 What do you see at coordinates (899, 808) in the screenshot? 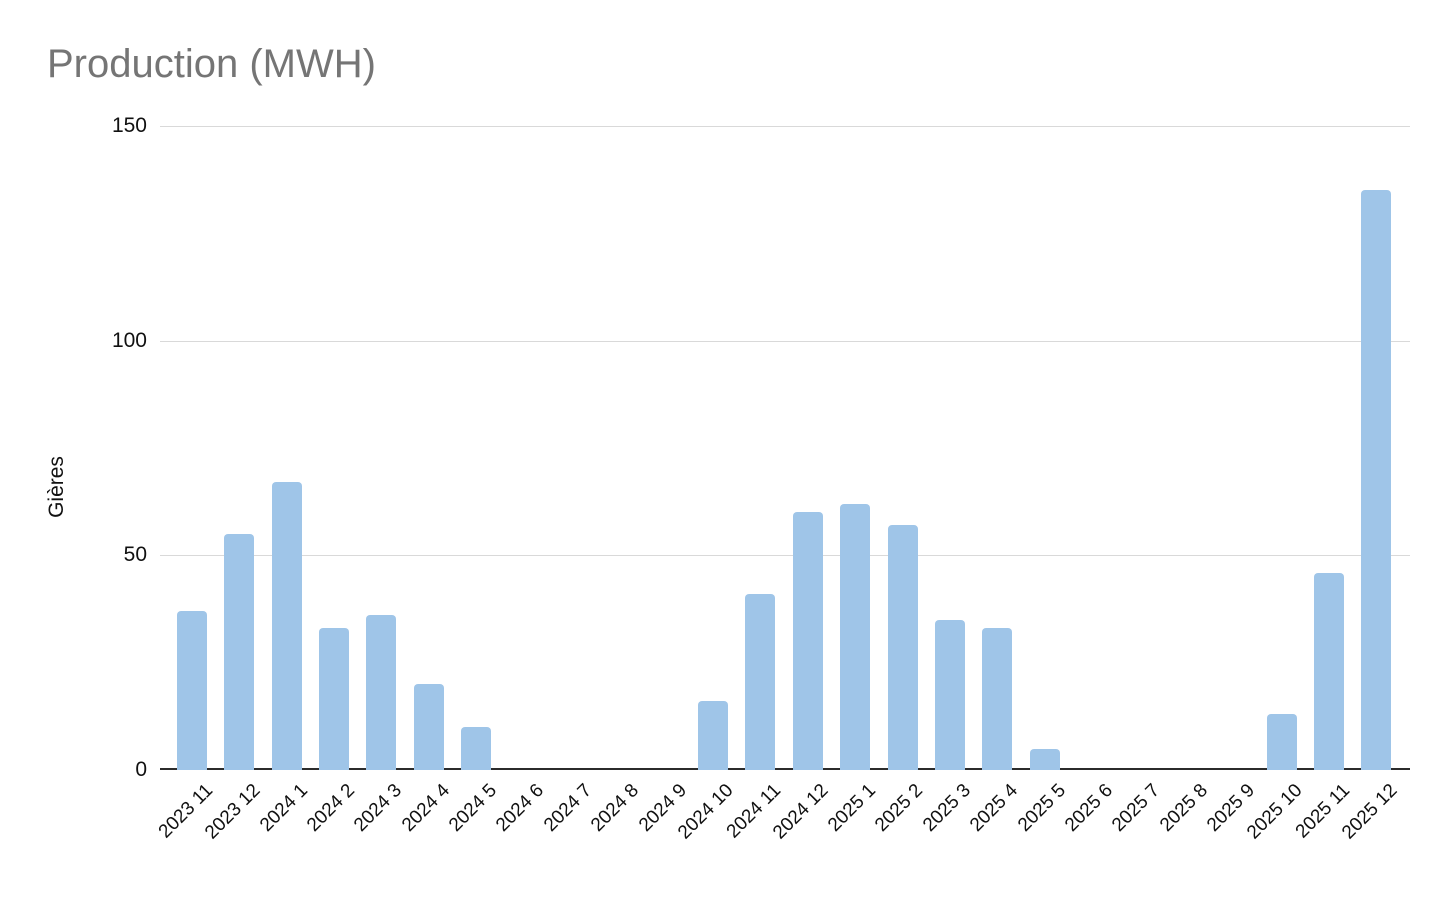
I see `x-tick-label-2025-2: 2025 2` at bounding box center [899, 808].